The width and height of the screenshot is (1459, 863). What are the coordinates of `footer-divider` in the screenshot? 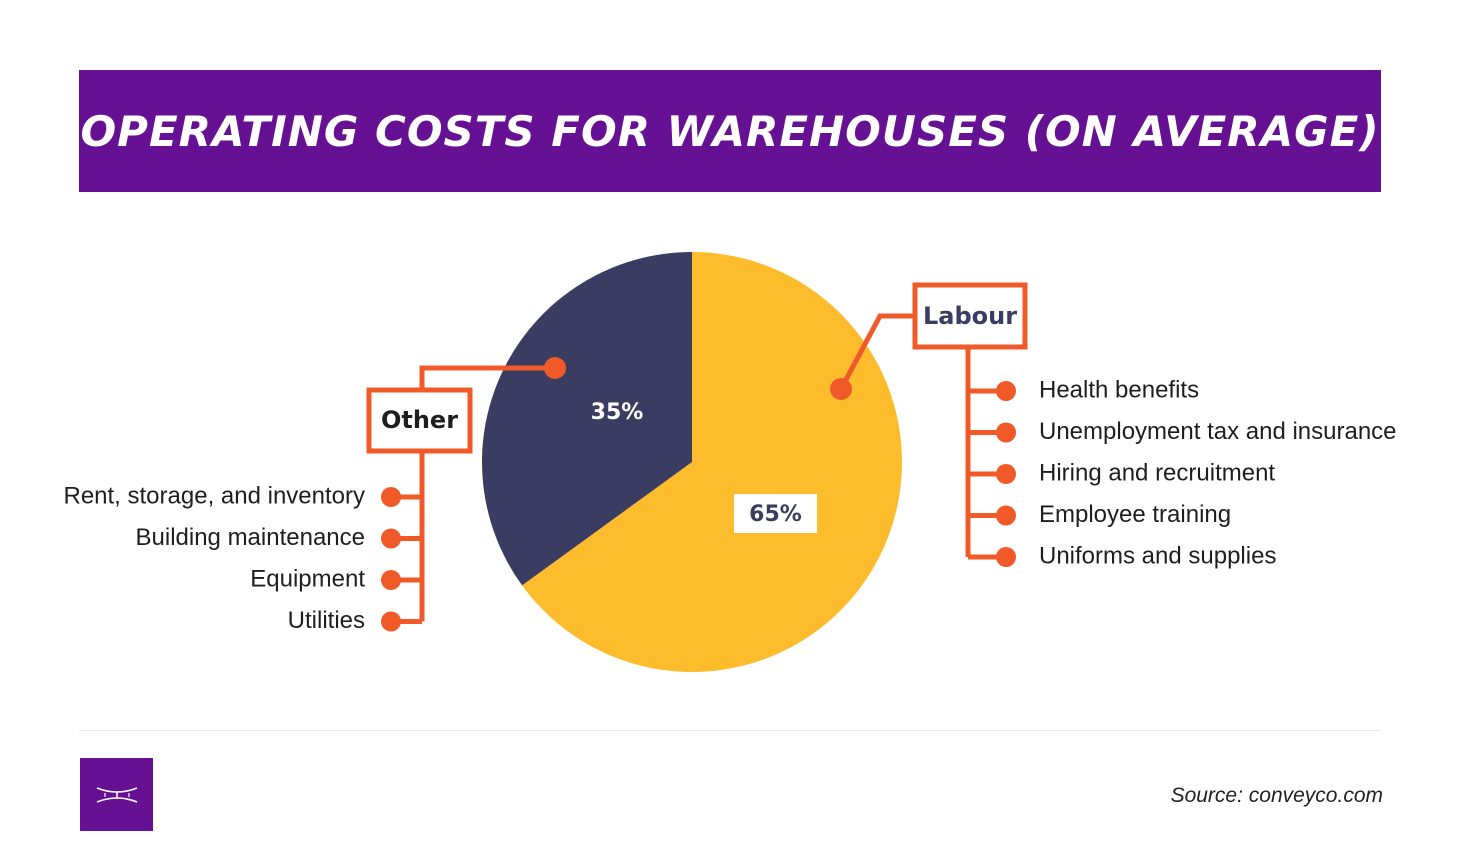 It's located at (730, 730).